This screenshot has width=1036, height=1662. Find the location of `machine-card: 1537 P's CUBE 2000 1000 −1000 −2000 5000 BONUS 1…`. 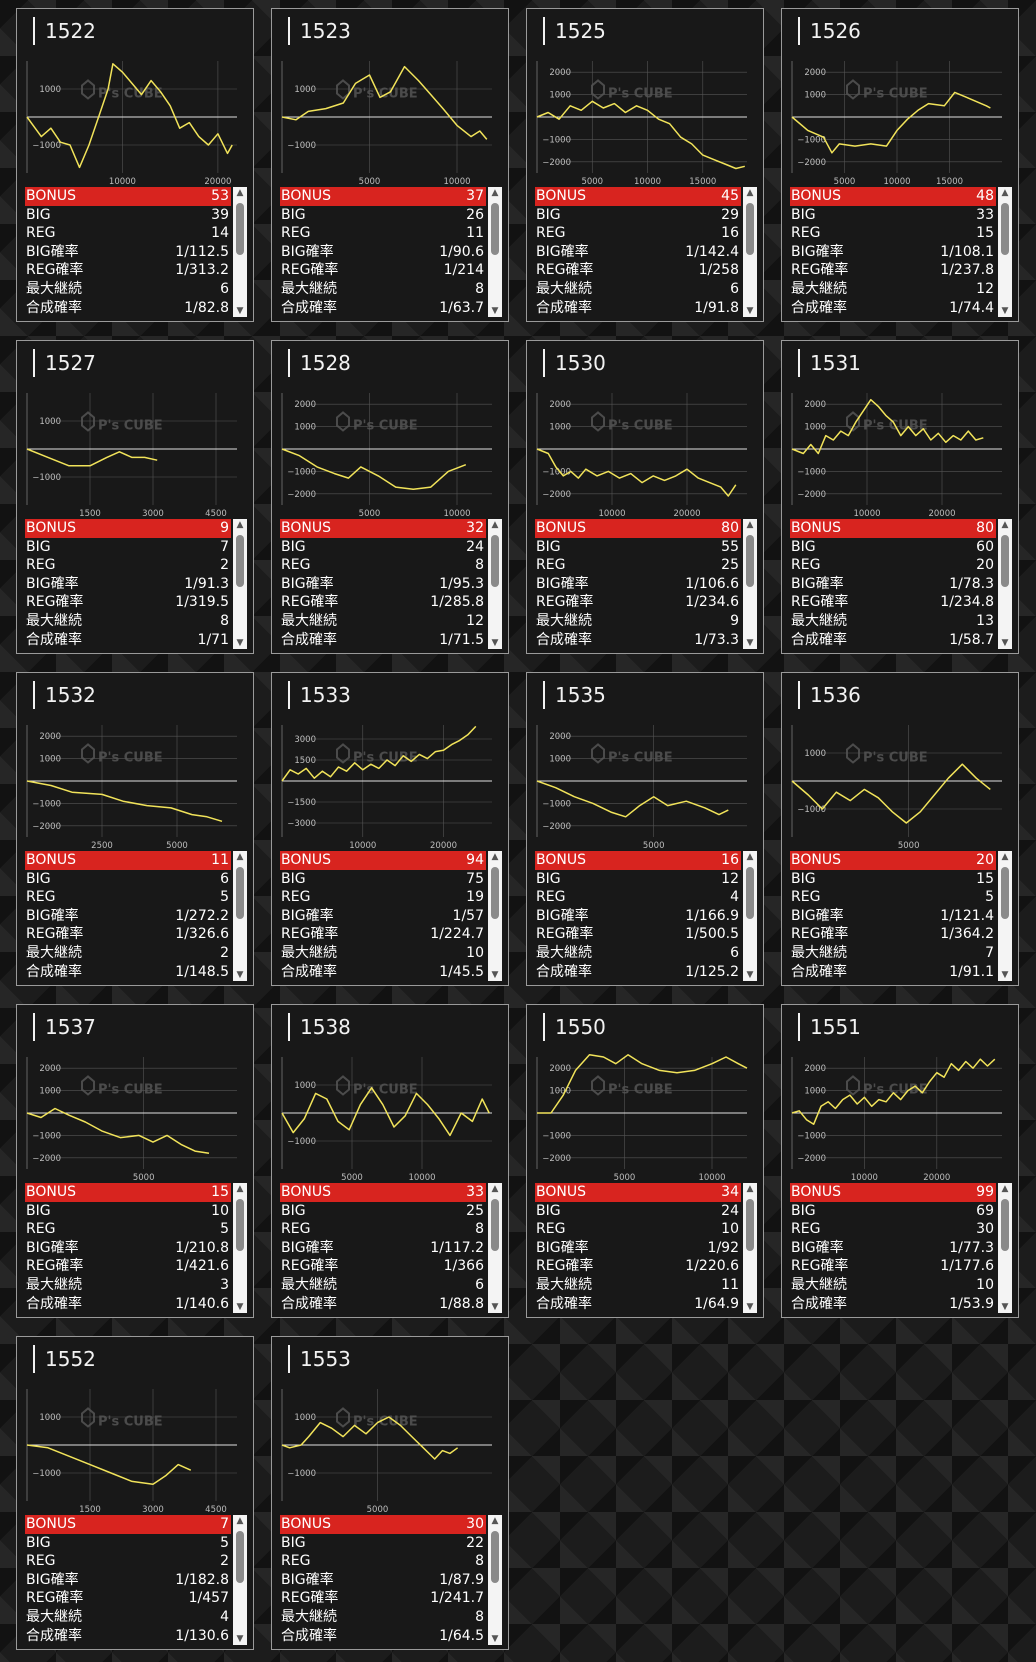

machine-card: 1537 P's CUBE 2000 1000 −1000 −2000 5000 BONUS 1… is located at coordinates (135, 1161).